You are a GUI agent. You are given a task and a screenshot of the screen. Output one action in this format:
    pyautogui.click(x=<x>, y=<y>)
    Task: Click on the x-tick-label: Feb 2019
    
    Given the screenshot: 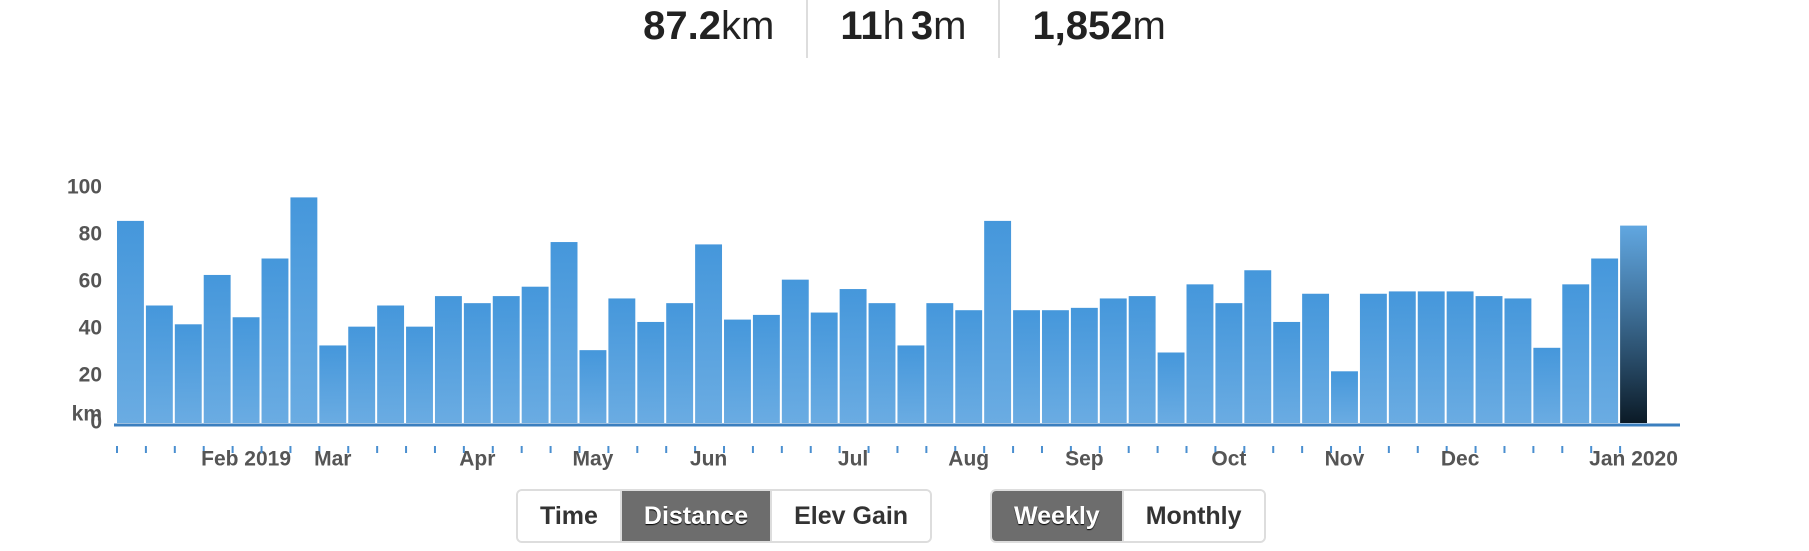 What is the action you would take?
    pyautogui.click(x=246, y=459)
    